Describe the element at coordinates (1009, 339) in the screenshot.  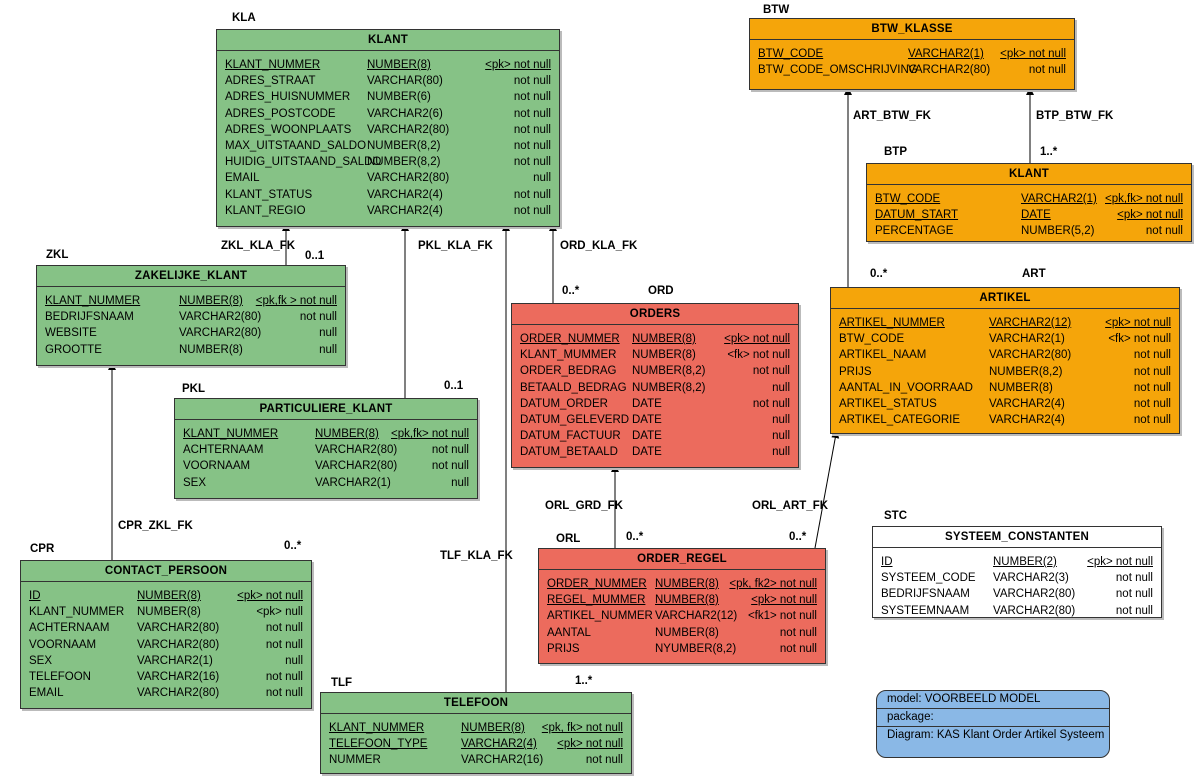
I see `attribute-row: BTW_CODE VARCHAR2(1) <fk> not null` at that location.